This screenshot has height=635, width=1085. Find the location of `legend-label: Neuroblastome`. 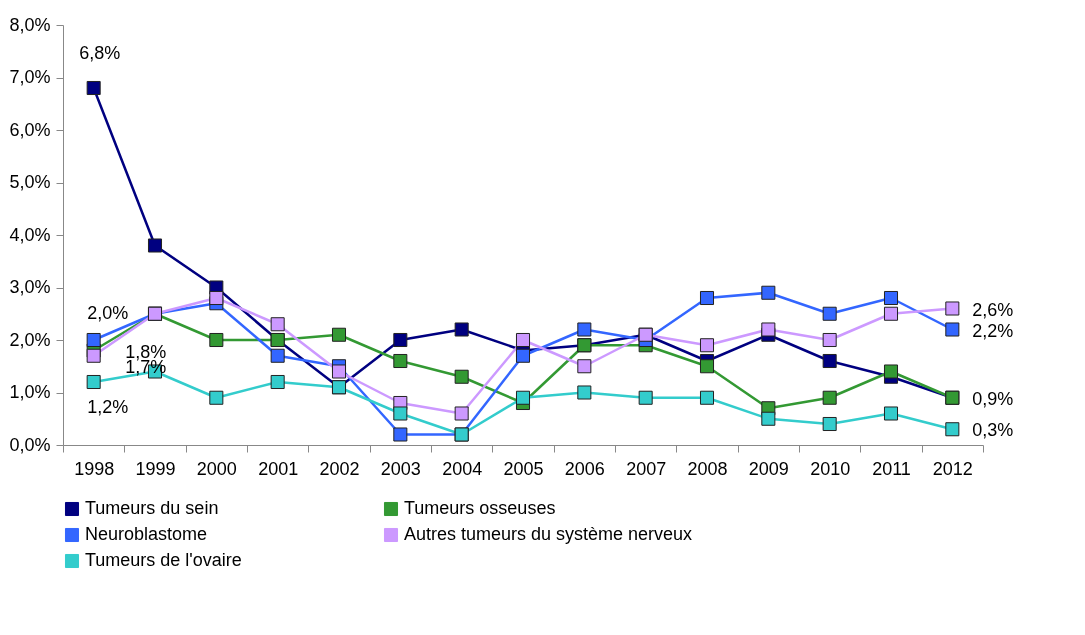

legend-label: Neuroblastome is located at coordinates (146, 534).